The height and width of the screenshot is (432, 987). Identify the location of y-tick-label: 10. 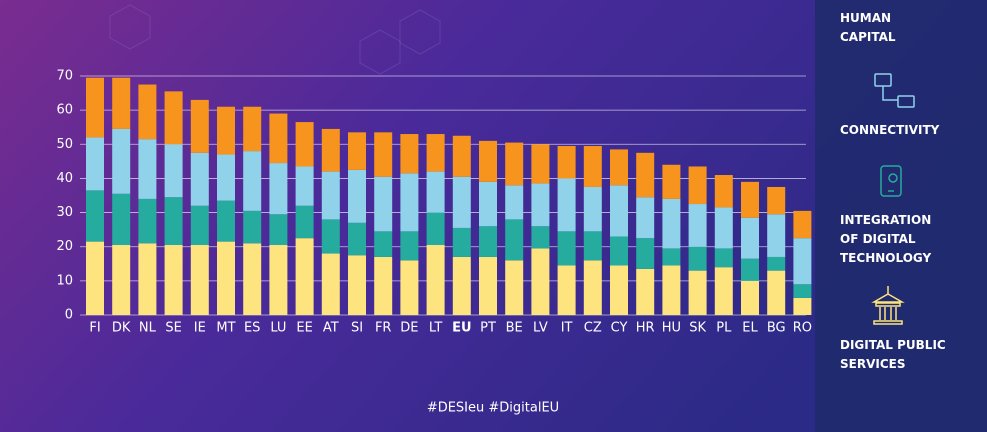
(64, 280).